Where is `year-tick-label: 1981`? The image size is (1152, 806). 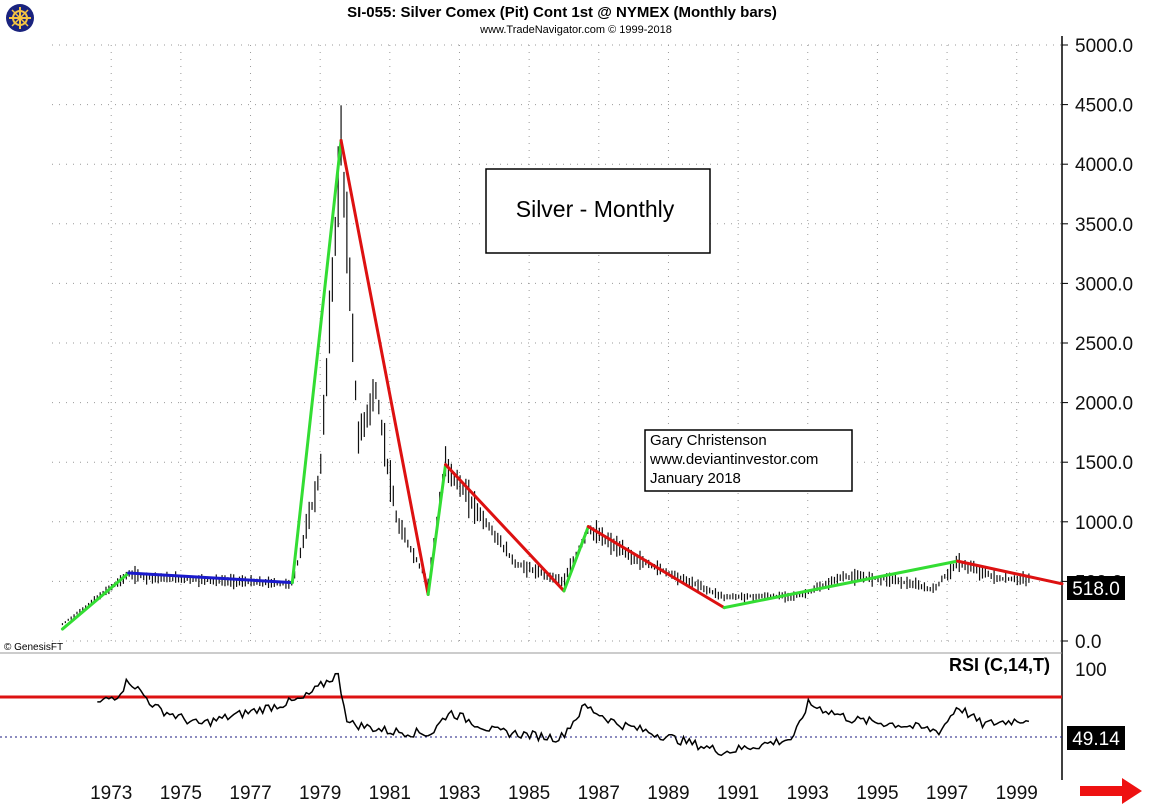 year-tick-label: 1981 is located at coordinates (390, 793).